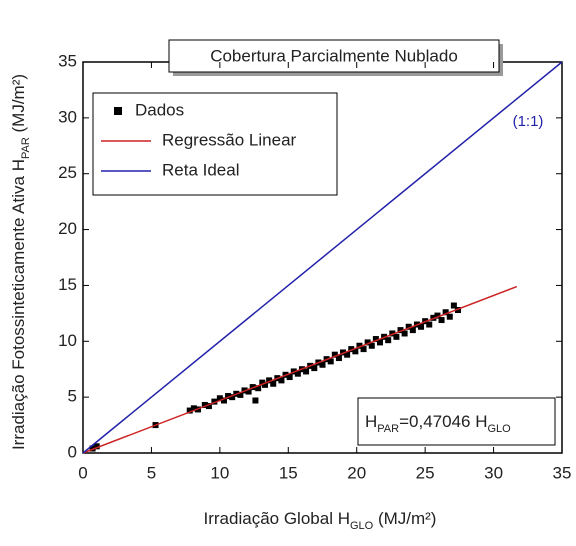 The image size is (576, 546). What do you see at coordinates (82, 472) in the screenshot?
I see `x-tick-label: 0` at bounding box center [82, 472].